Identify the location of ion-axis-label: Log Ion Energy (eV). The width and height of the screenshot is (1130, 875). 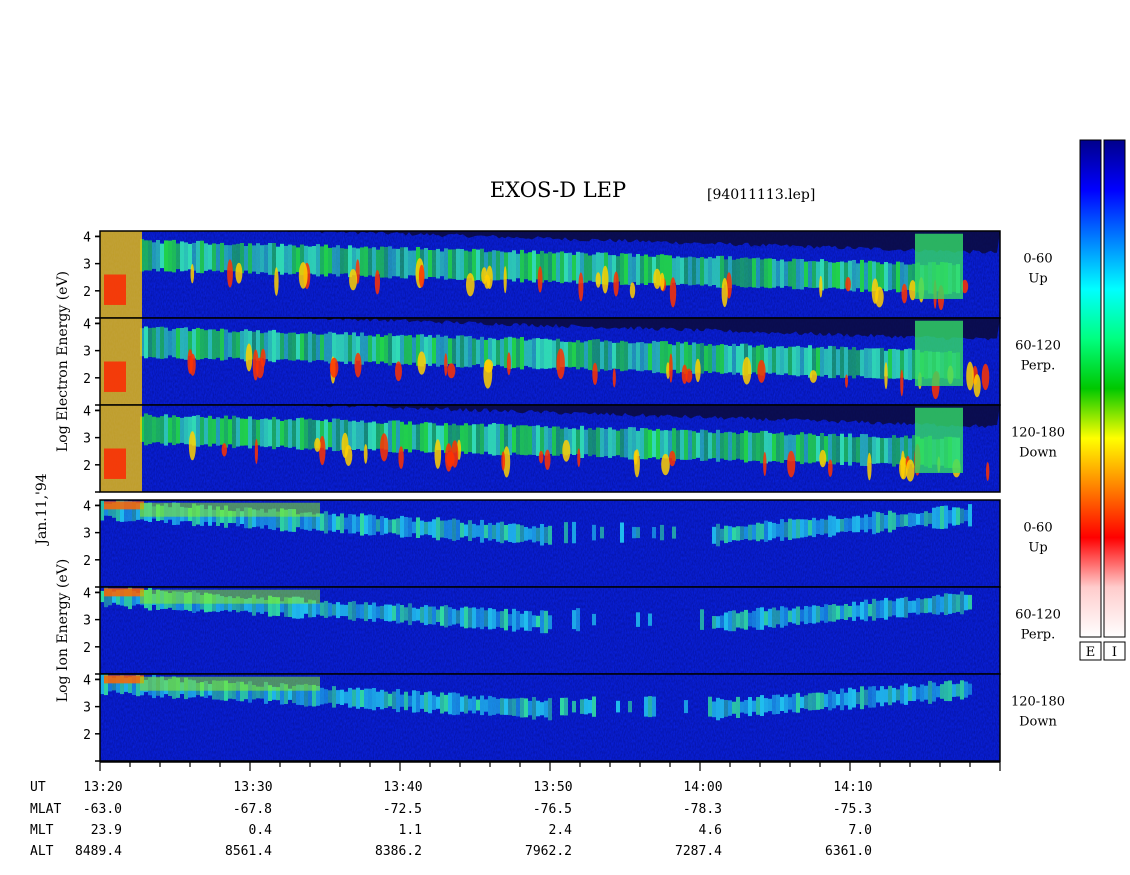
(63, 630).